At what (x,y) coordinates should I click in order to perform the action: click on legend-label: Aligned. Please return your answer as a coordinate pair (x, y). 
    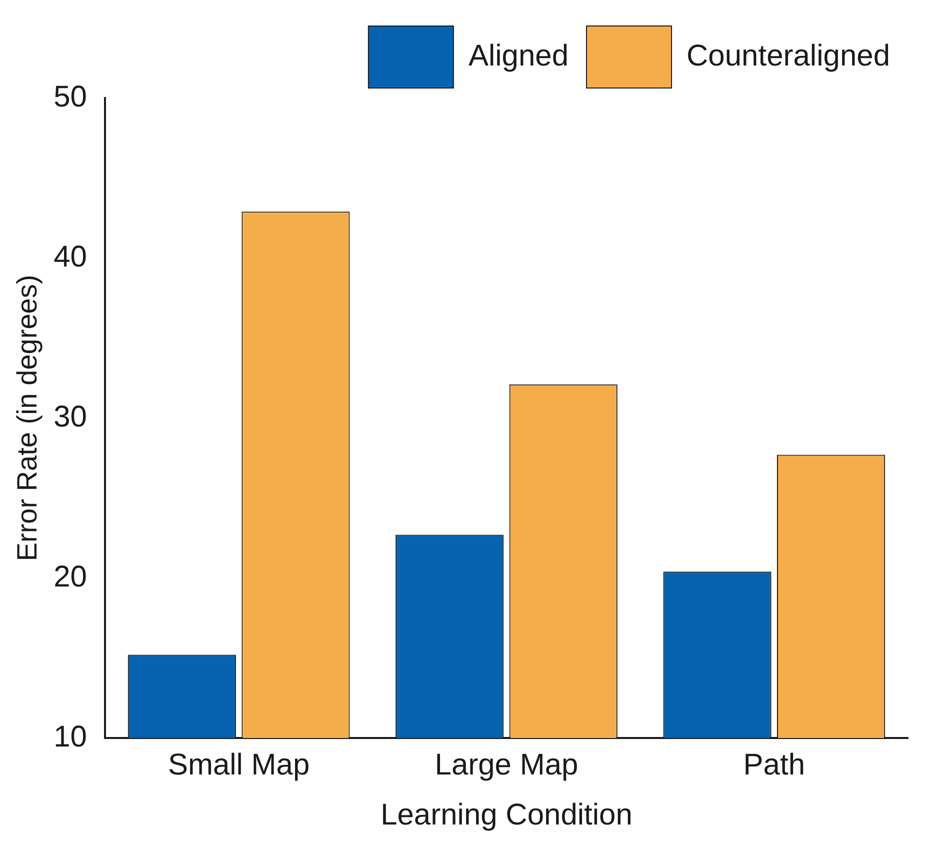
    Looking at the image, I should click on (518, 55).